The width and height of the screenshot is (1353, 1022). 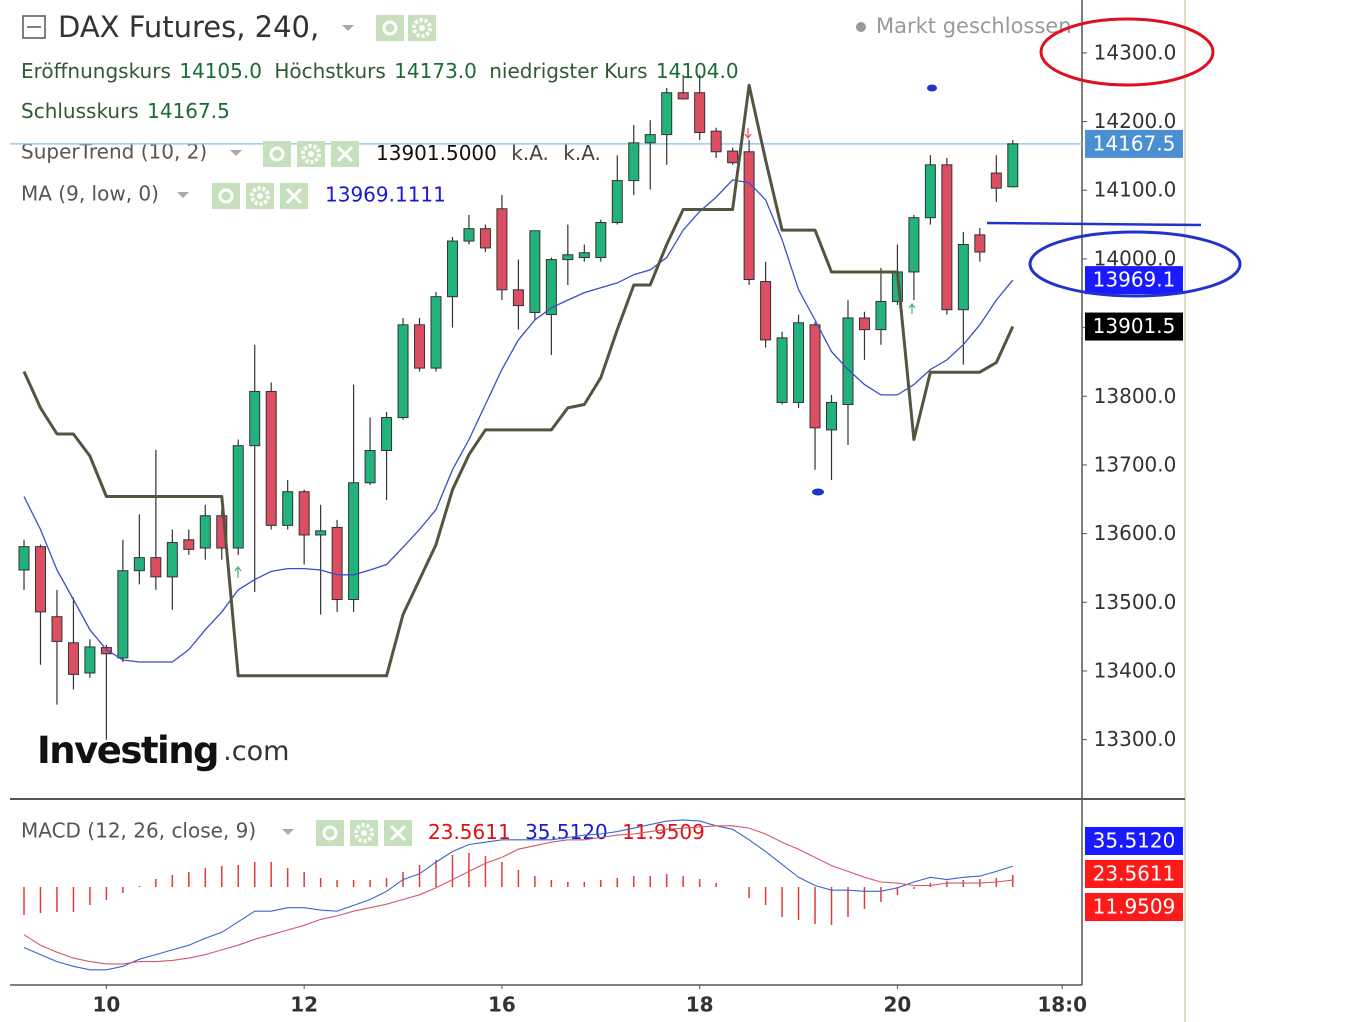 What do you see at coordinates (304, 1005) in the screenshot?
I see `x-tick-label: 12` at bounding box center [304, 1005].